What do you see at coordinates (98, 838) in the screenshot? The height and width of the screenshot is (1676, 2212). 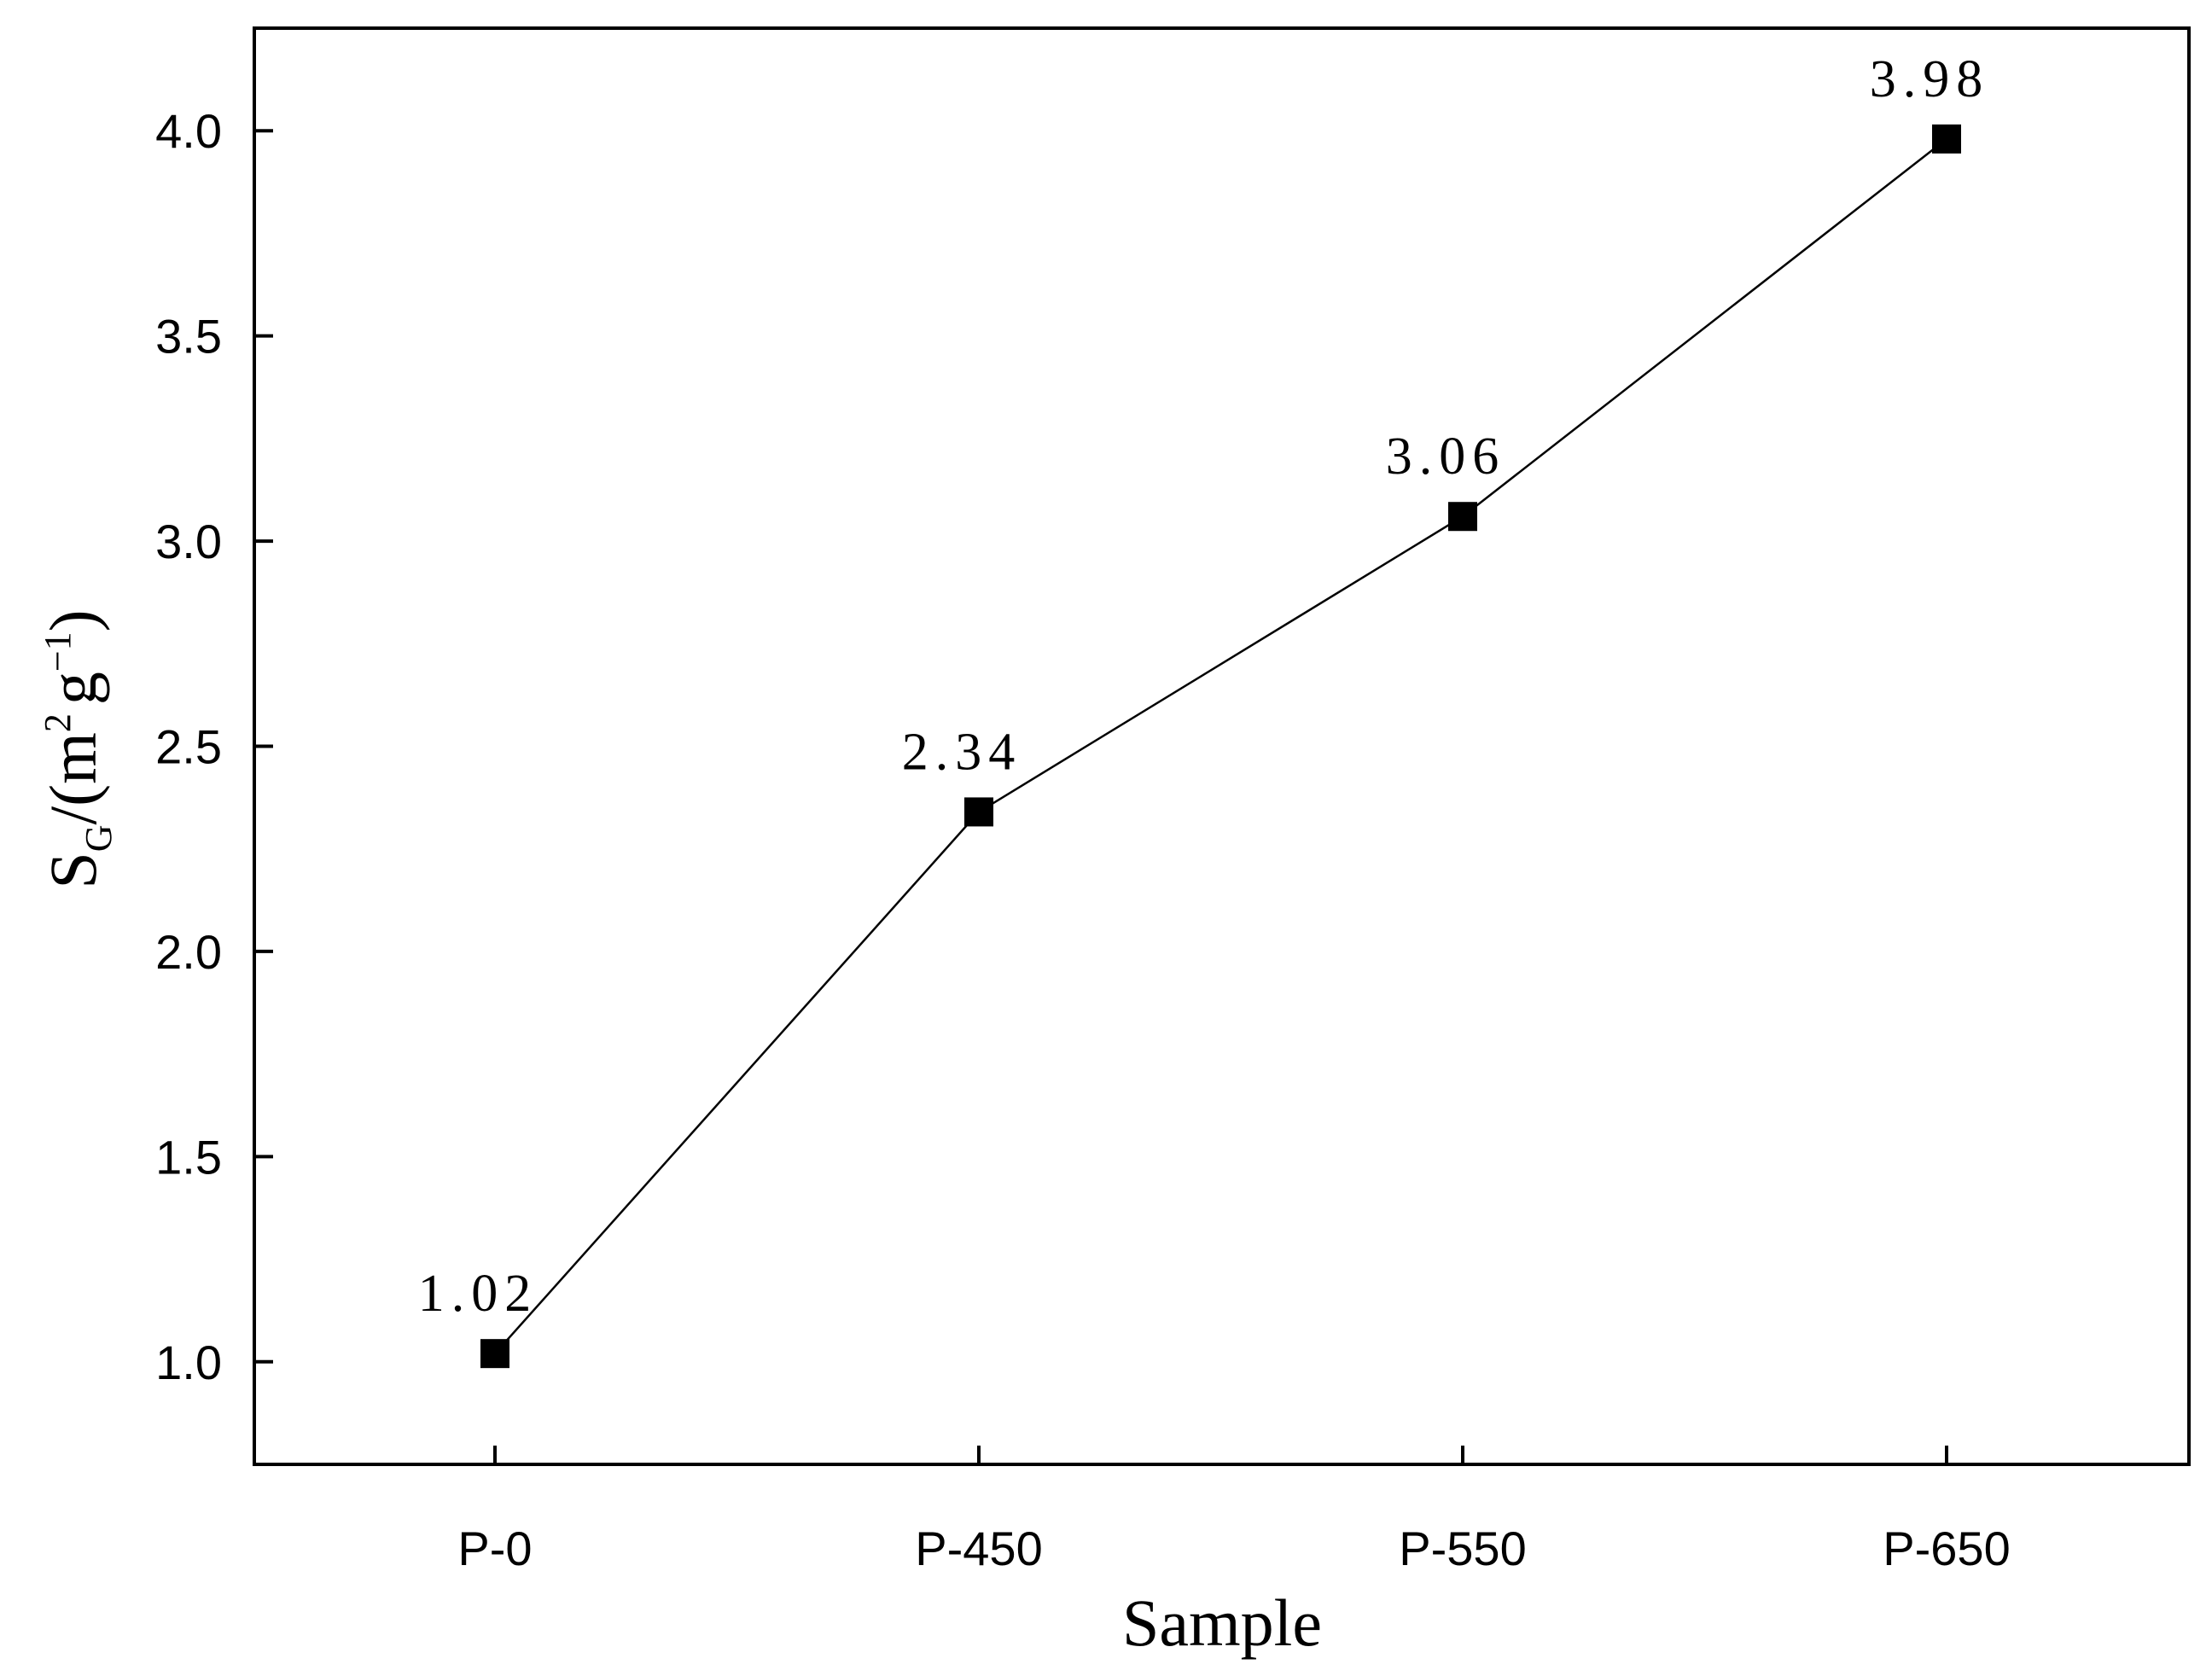 I see `y-axis-title-subscript: G` at bounding box center [98, 838].